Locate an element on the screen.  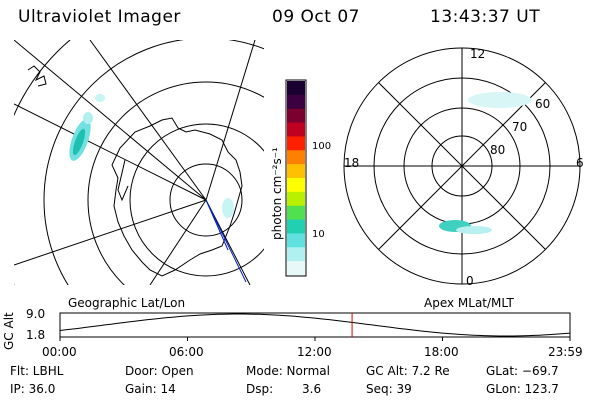
gain-readout: Gain: 14 is located at coordinates (150, 389).